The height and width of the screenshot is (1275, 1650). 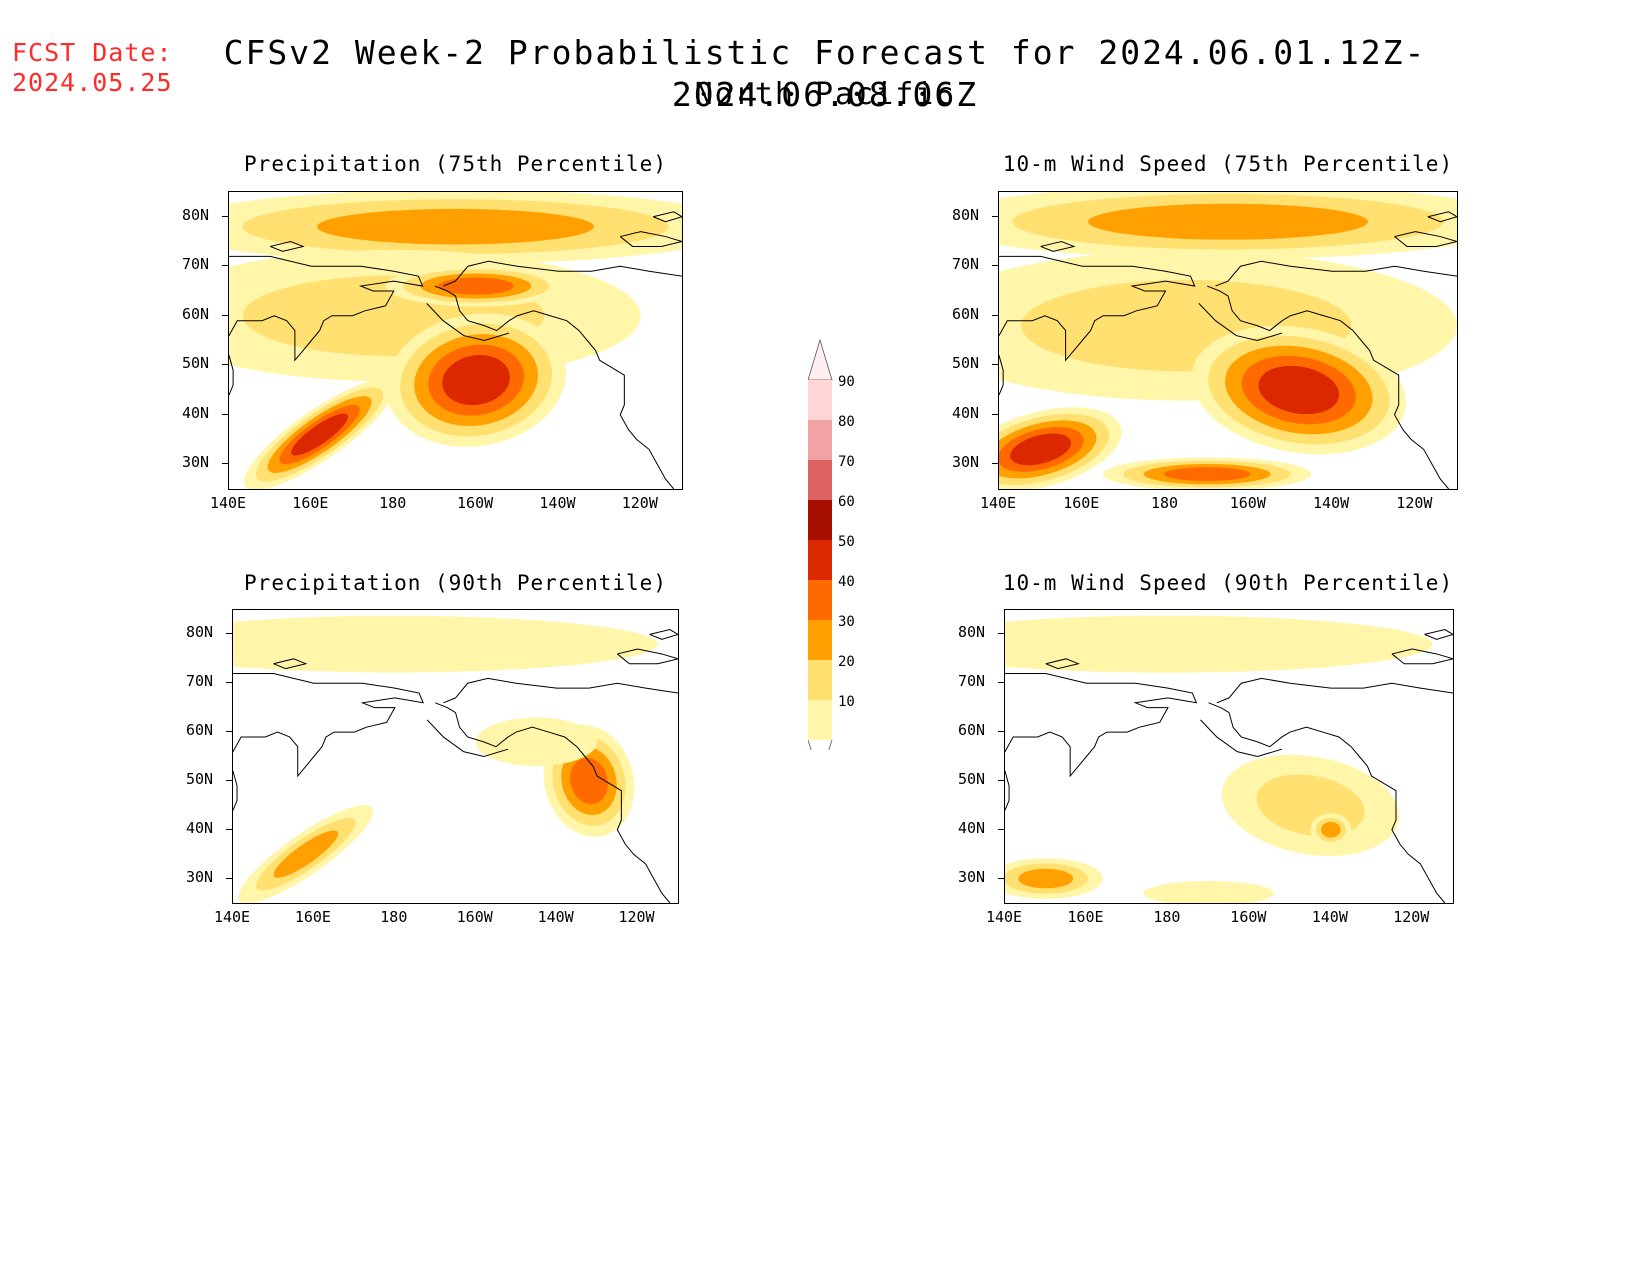 I want to click on colorbar-label: 60, so click(x=846, y=502).